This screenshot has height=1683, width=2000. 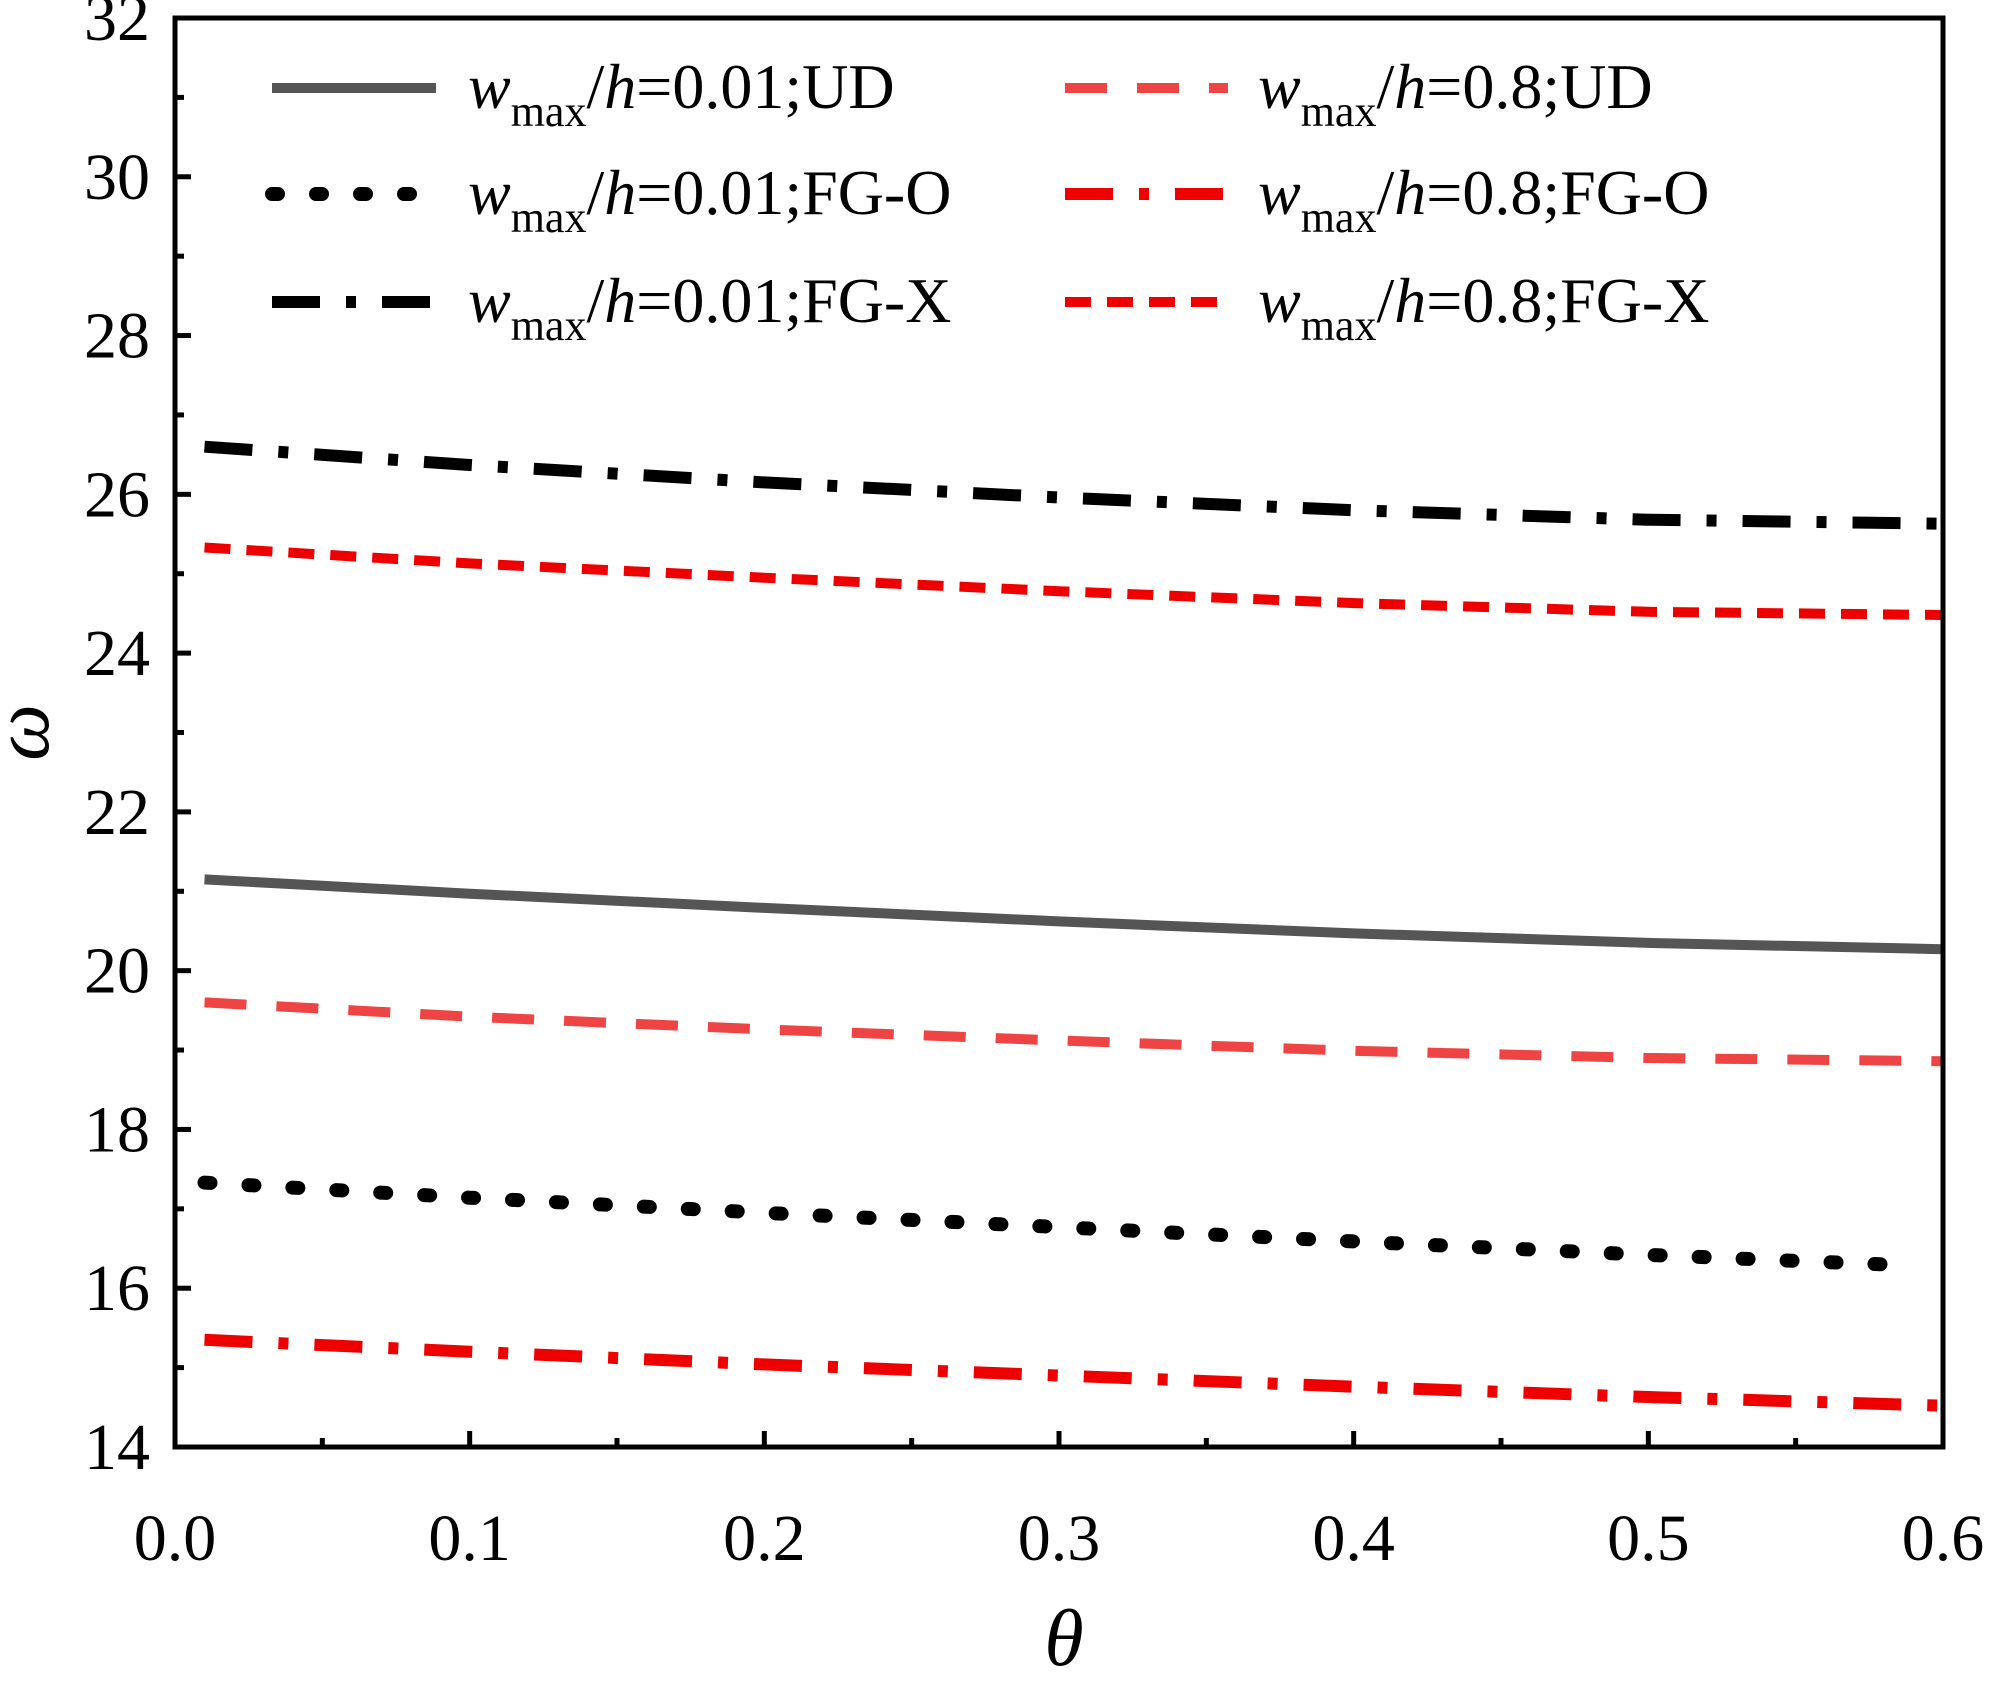 What do you see at coordinates (175, 1538) in the screenshot?
I see `x-tick-label: 0.0` at bounding box center [175, 1538].